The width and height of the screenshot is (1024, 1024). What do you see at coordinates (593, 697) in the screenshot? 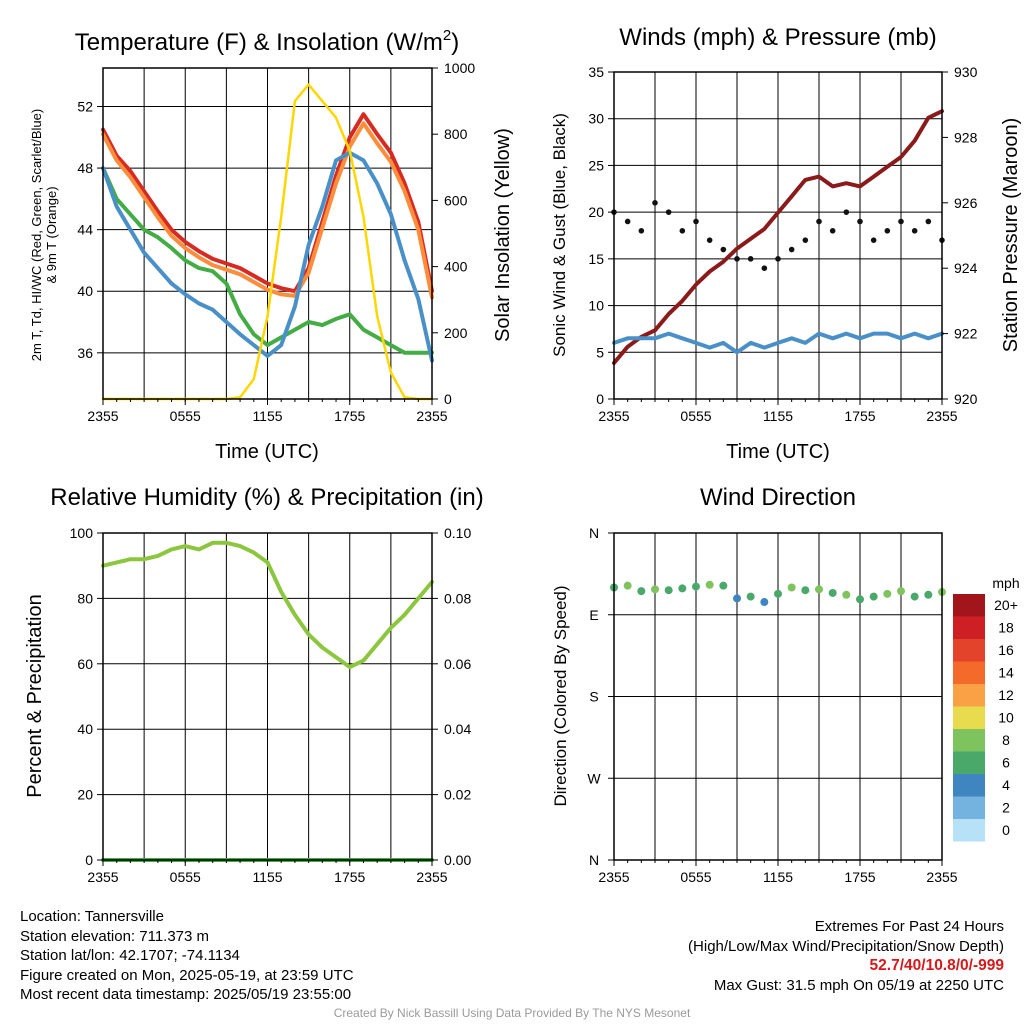
I see `y-tick-label: S` at bounding box center [593, 697].